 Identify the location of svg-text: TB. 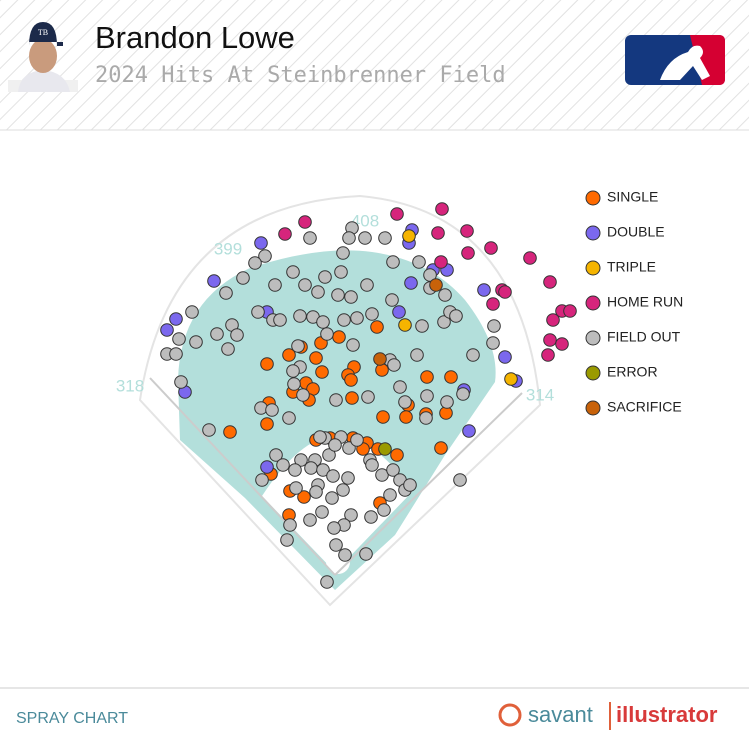
(43, 32).